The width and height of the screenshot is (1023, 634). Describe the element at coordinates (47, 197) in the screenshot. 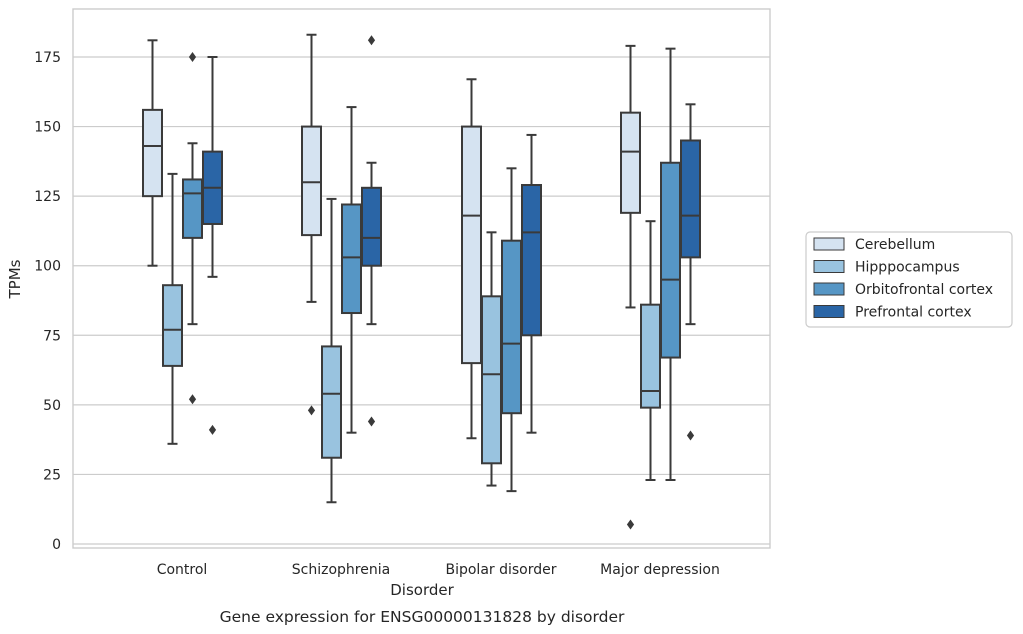

I see `y-tick-label: 125` at that location.